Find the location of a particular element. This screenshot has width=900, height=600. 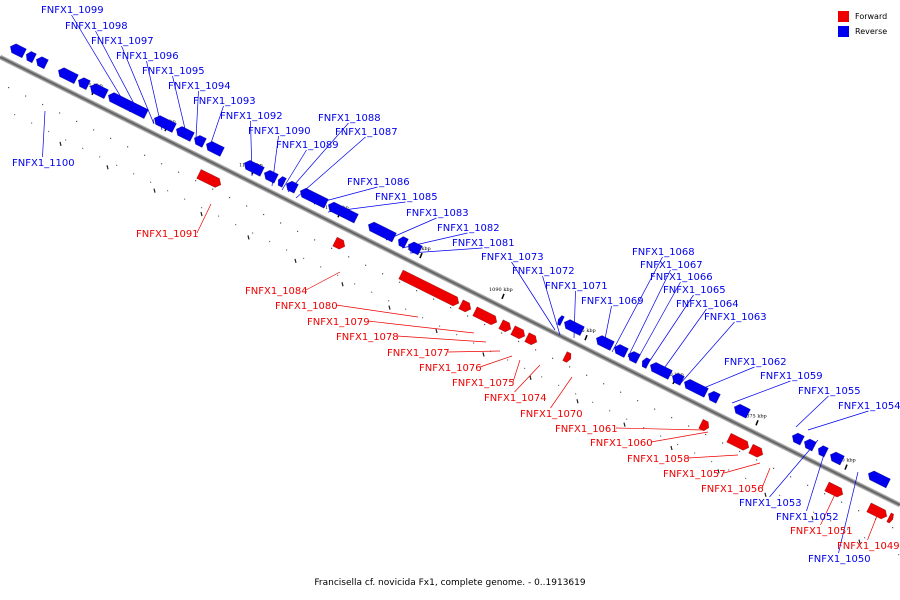

gene-label: FNFX1_1062 is located at coordinates (755, 362).